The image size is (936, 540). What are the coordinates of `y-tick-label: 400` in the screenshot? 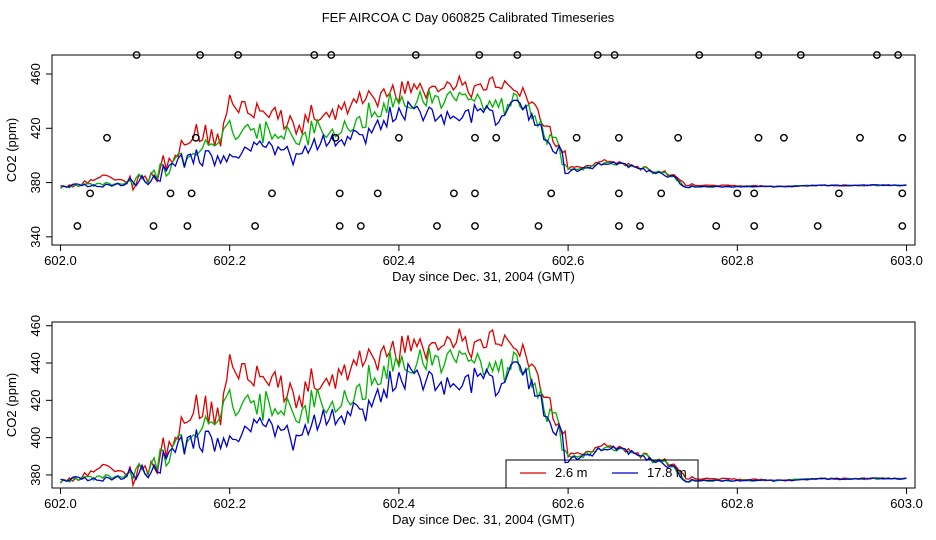 It's located at (35, 438).